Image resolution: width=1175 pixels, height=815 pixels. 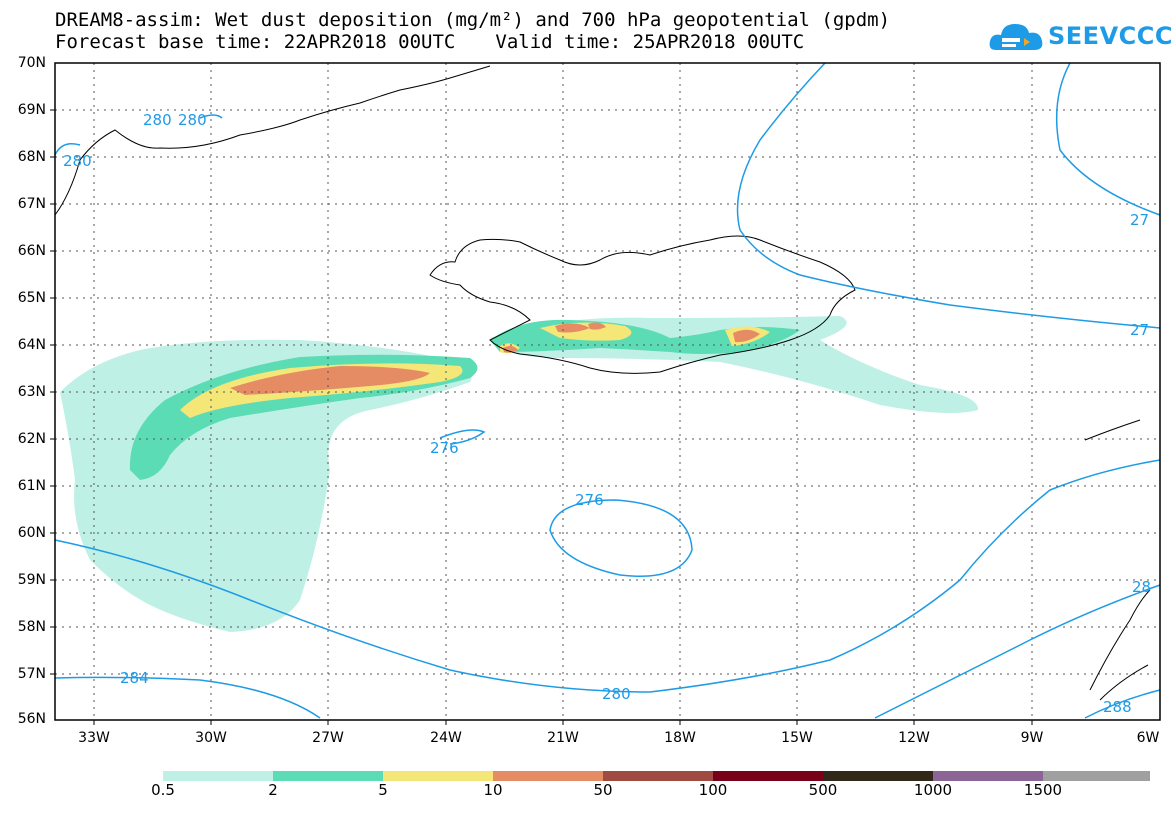 I want to click on colorbar-label: 1000, so click(x=933, y=790).